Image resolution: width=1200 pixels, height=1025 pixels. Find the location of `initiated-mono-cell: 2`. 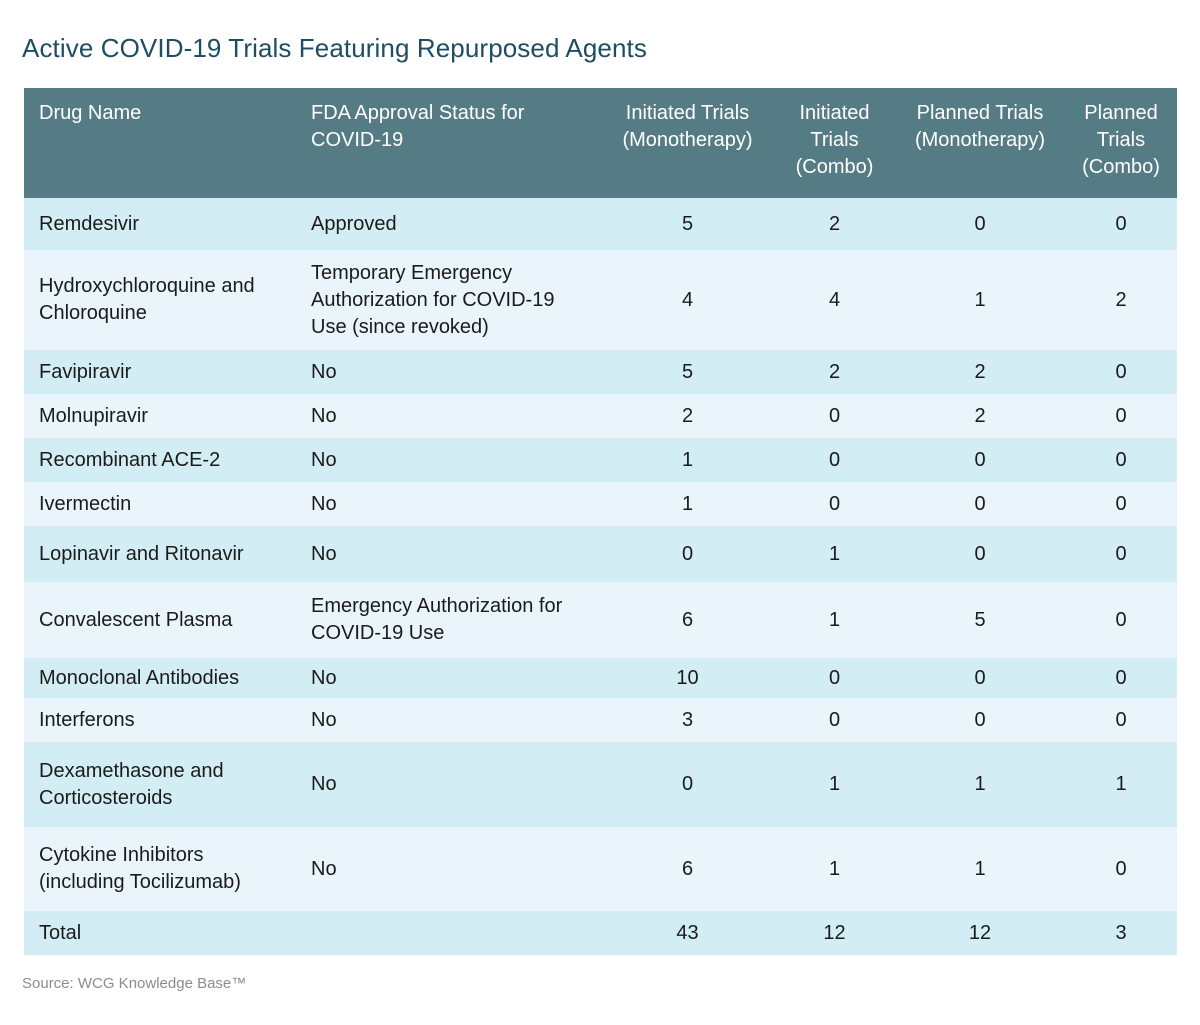

initiated-mono-cell: 2 is located at coordinates (687, 415).